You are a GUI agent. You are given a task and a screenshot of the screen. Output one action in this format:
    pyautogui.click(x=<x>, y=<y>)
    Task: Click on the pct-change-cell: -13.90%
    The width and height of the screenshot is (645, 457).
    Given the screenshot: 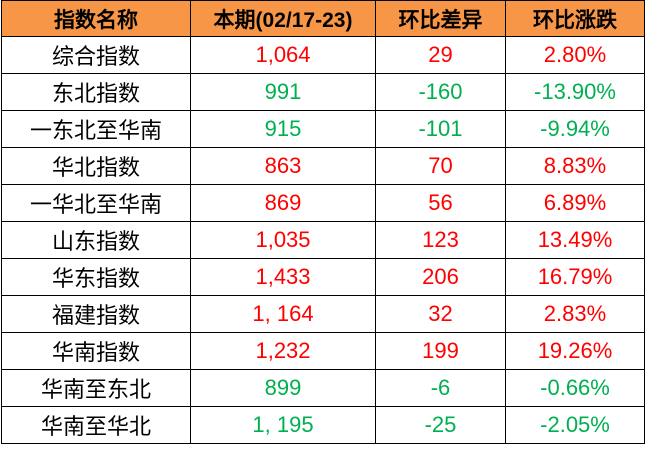 What is the action you would take?
    pyautogui.click(x=575, y=92)
    